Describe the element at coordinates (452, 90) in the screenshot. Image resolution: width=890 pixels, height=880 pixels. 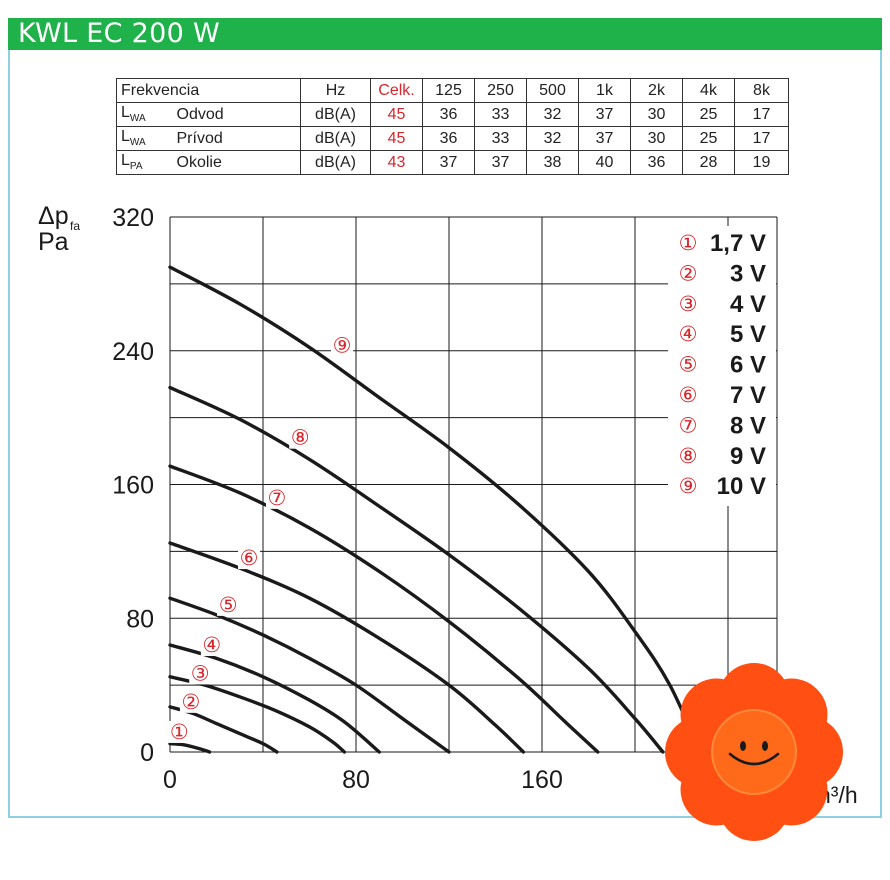
I see `noise-table-header-row: Frekvencia Hz Celk. 125 250 500 1k 2k 4k 8k` at that location.